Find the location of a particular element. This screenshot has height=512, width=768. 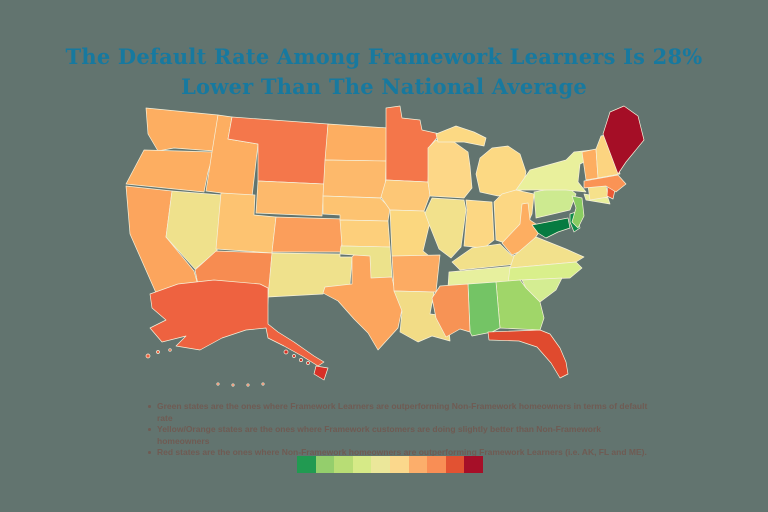

state-ND is located at coordinates (356, 142).